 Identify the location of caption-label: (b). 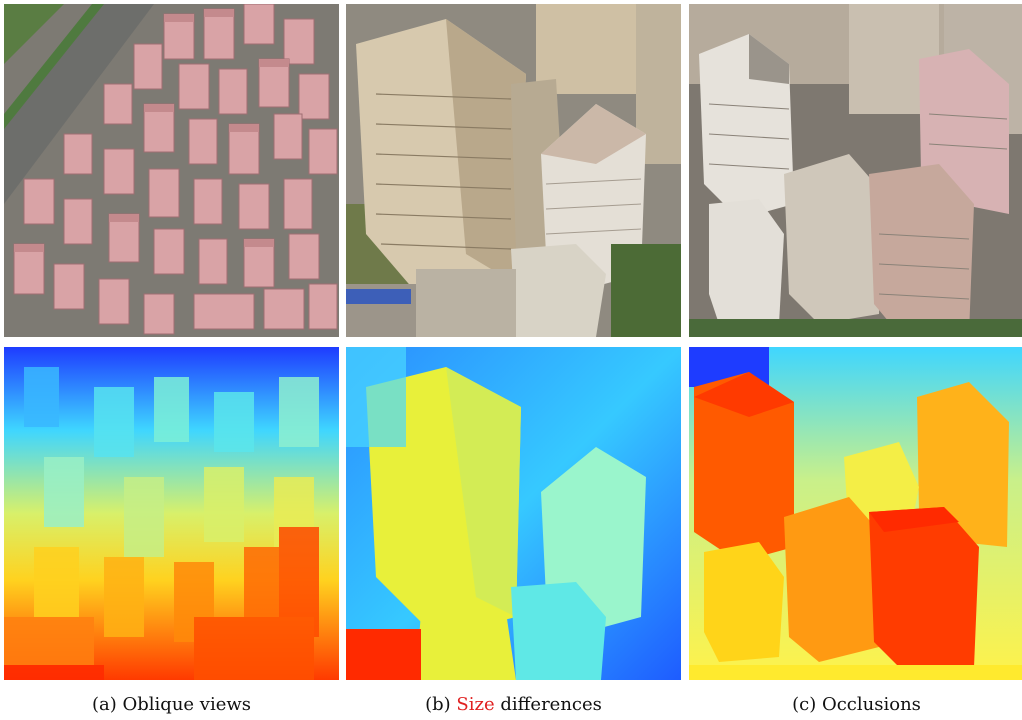
(438, 704).